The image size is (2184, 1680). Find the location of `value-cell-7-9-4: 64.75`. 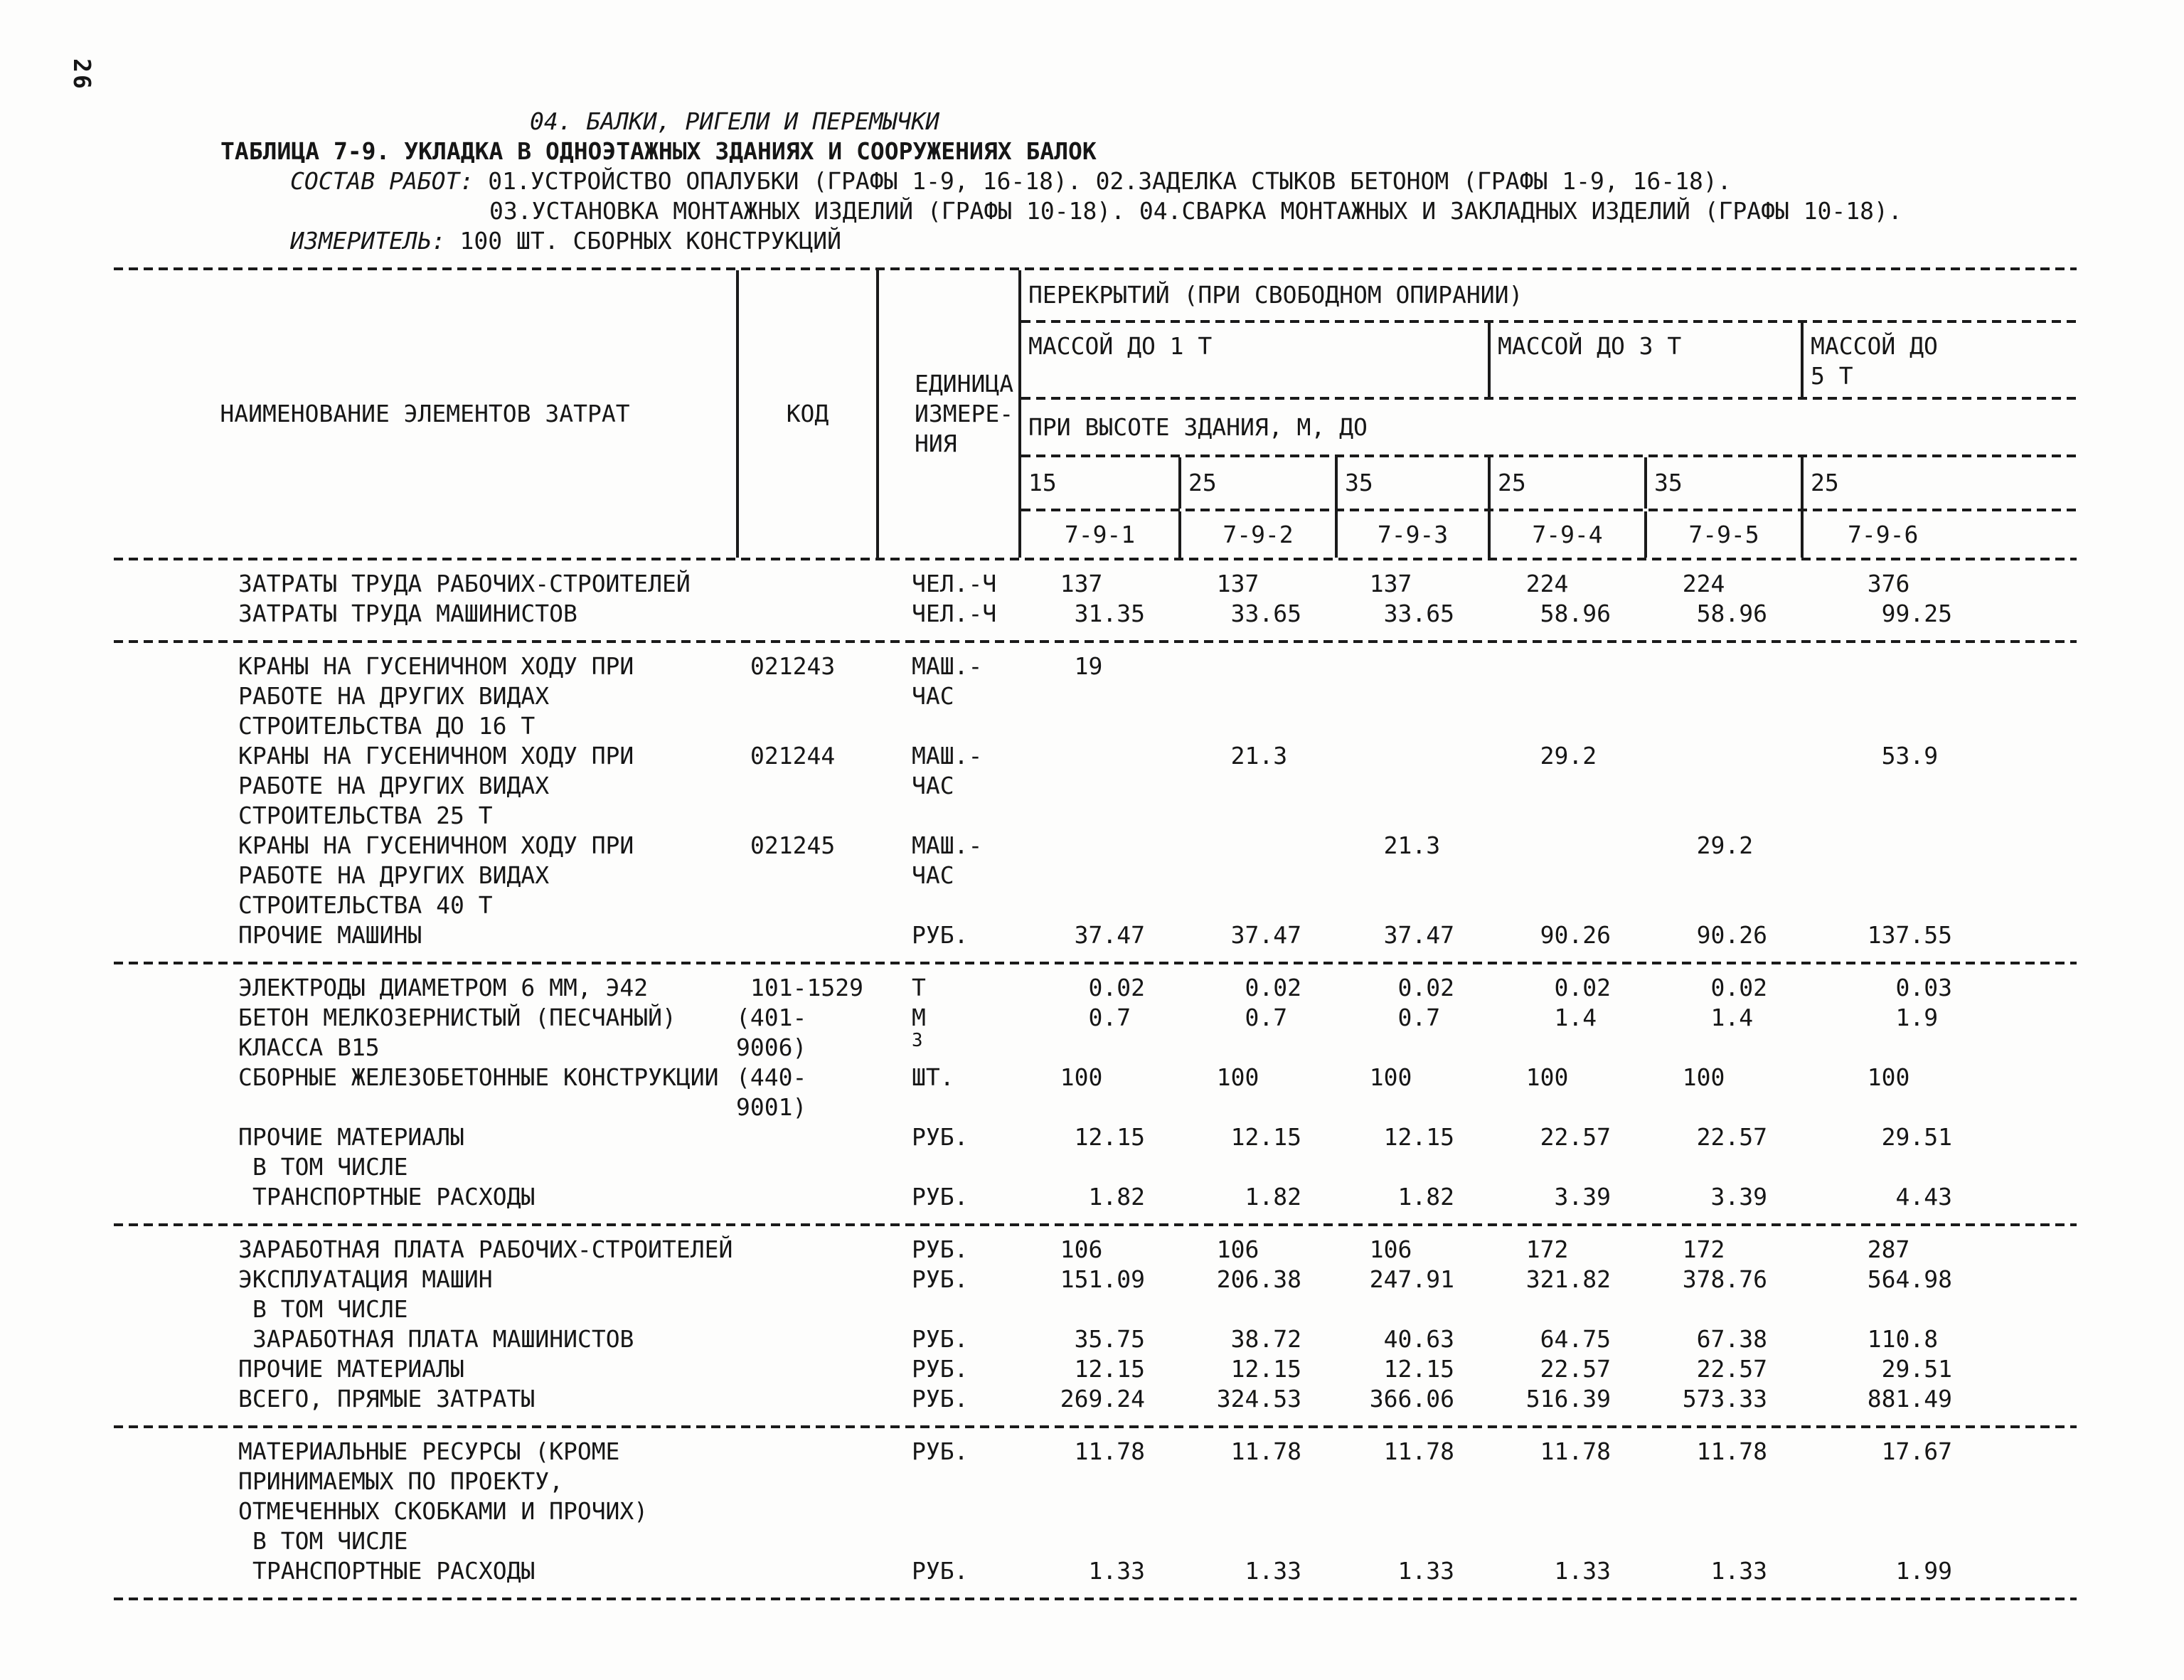

value-cell-7-9-4: 64.75 is located at coordinates (1575, 1339).